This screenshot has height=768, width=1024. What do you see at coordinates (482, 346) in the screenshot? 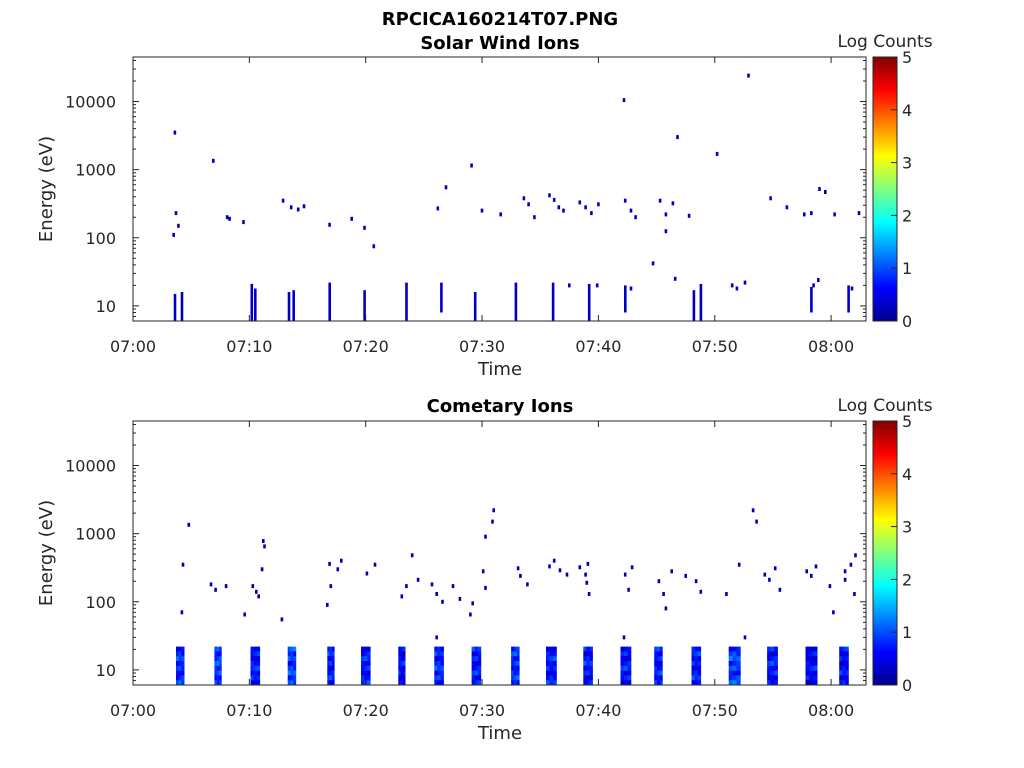
I see `x-tick-label: 07:30` at bounding box center [482, 346].